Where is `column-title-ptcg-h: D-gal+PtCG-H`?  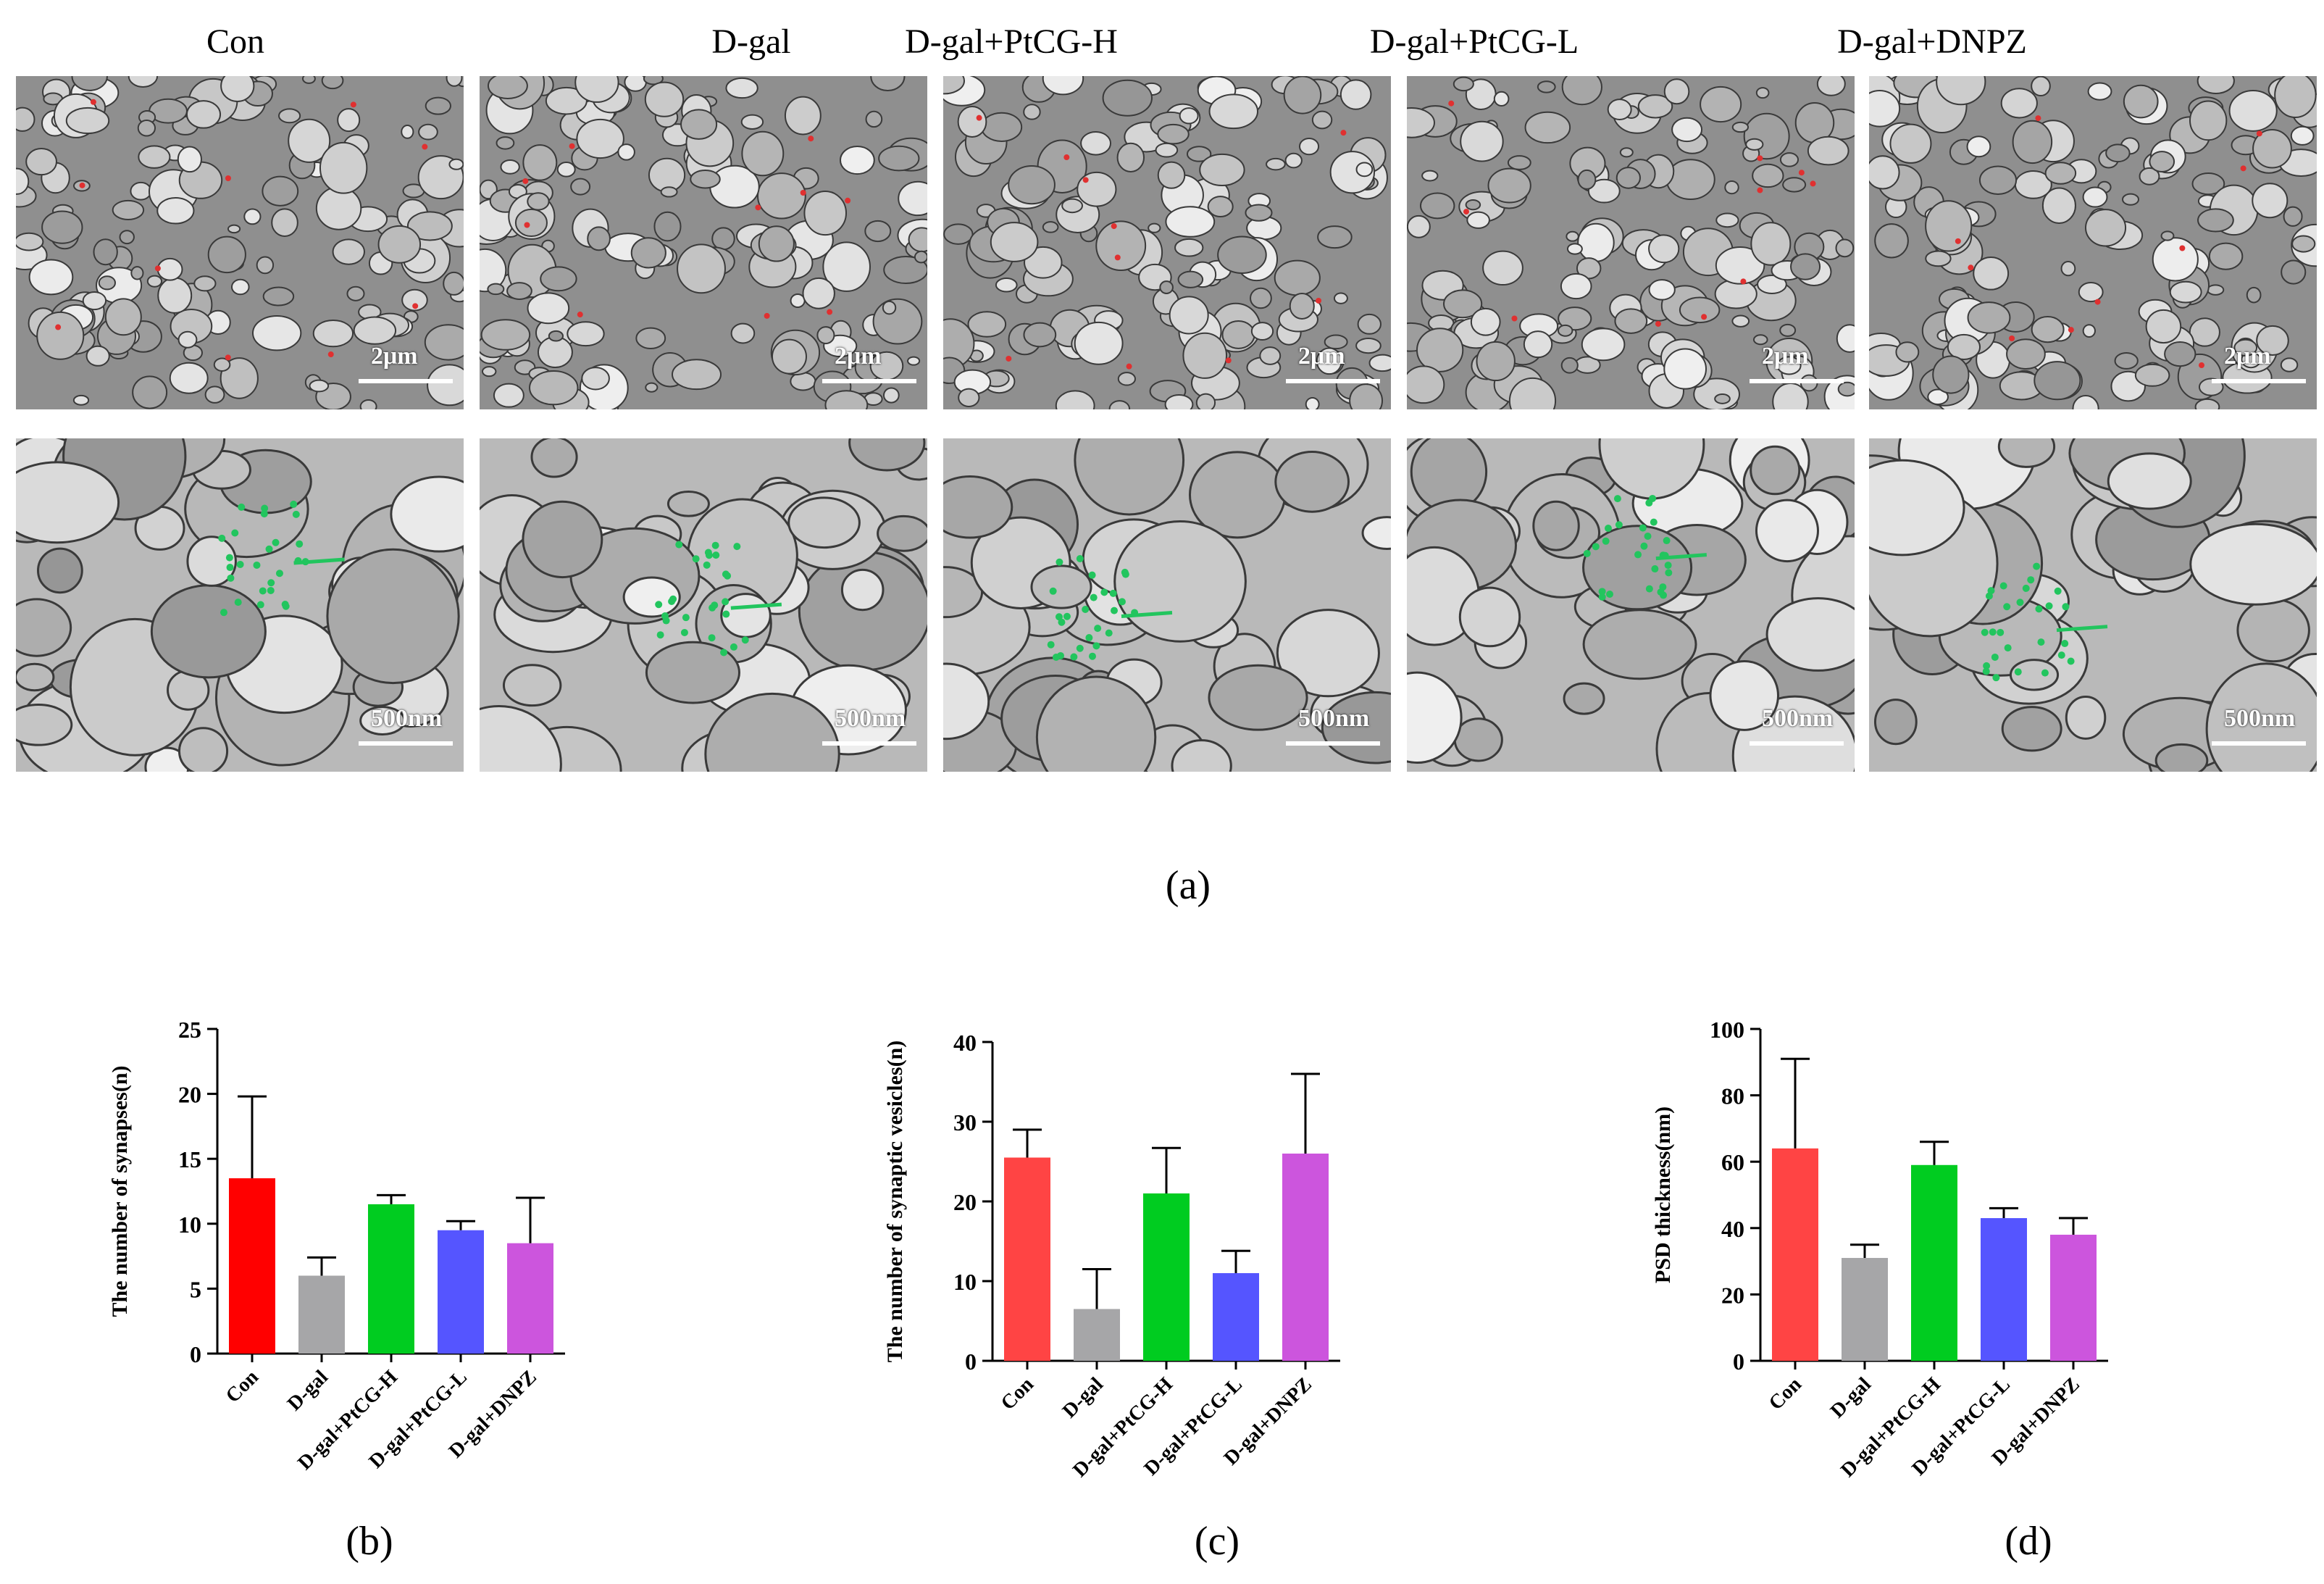 column-title-ptcg-h: D-gal+PtCG-H is located at coordinates (1012, 41).